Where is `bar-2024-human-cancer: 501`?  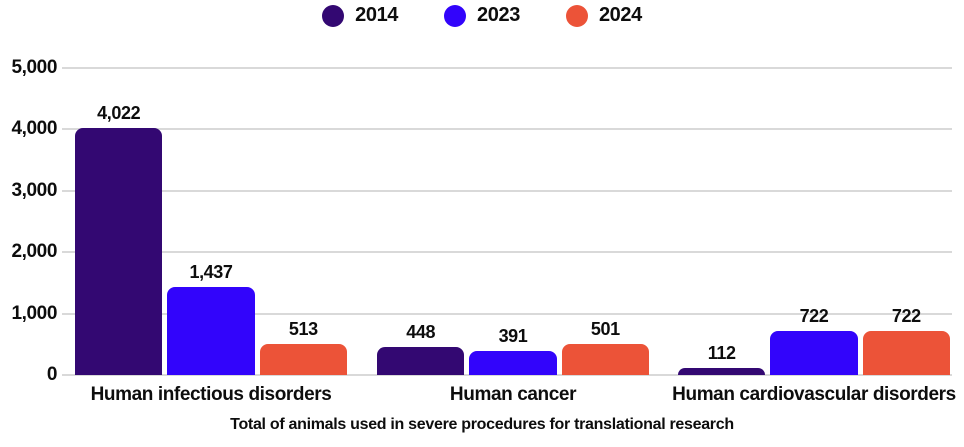 bar-2024-human-cancer: 501 is located at coordinates (605, 221).